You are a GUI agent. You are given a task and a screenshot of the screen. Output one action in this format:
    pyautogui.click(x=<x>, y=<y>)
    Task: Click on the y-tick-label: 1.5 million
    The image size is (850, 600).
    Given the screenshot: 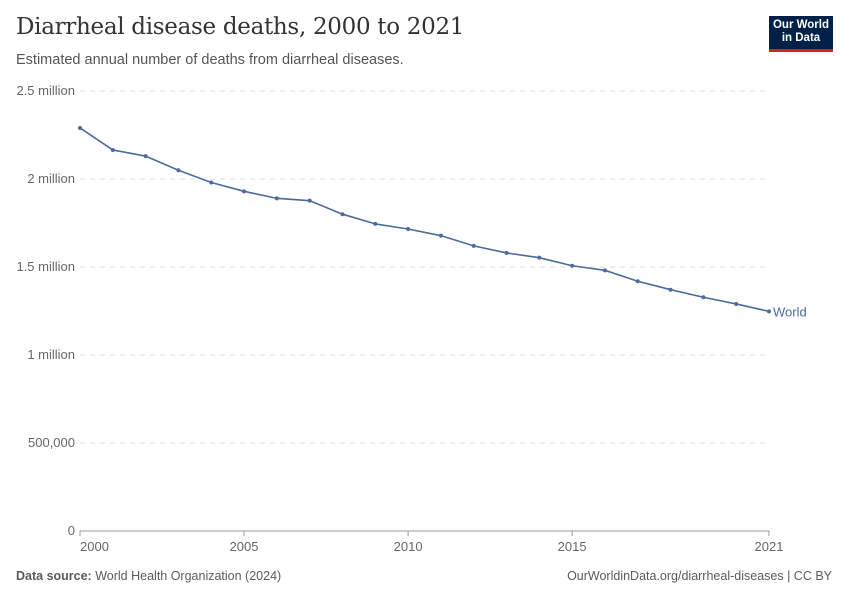 What is the action you would take?
    pyautogui.click(x=45, y=266)
    